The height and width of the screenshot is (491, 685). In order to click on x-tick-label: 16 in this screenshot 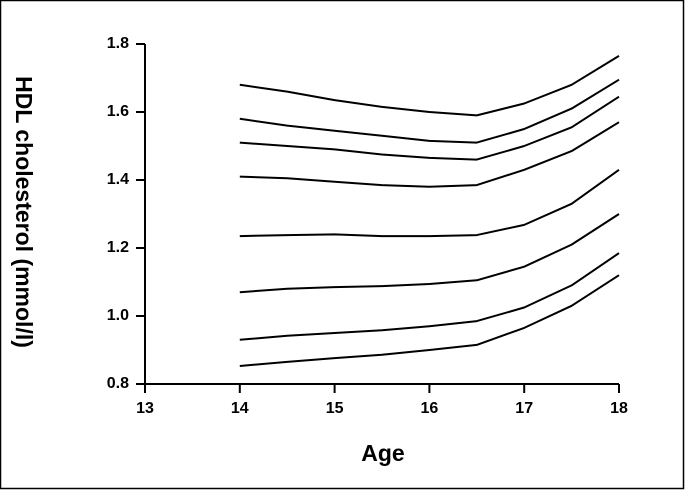, I will do `click(430, 408)`.